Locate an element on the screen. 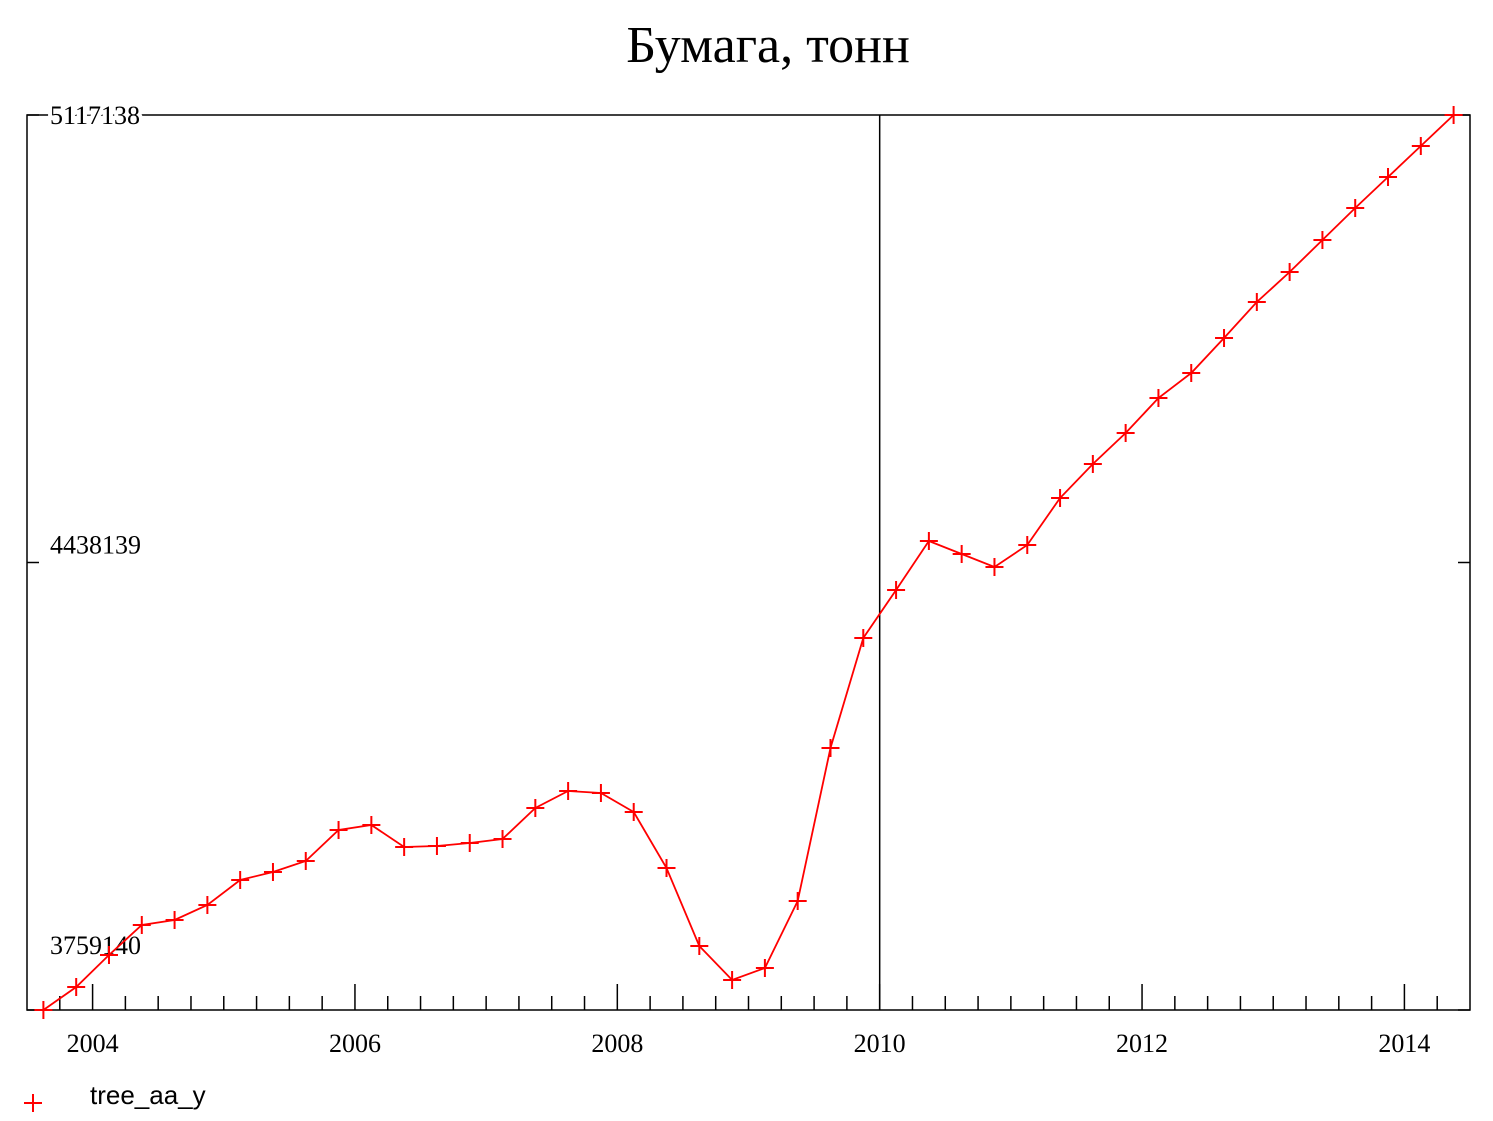 This screenshot has height=1121, width=1493. x-tick-label: 2010 is located at coordinates (880, 1043).